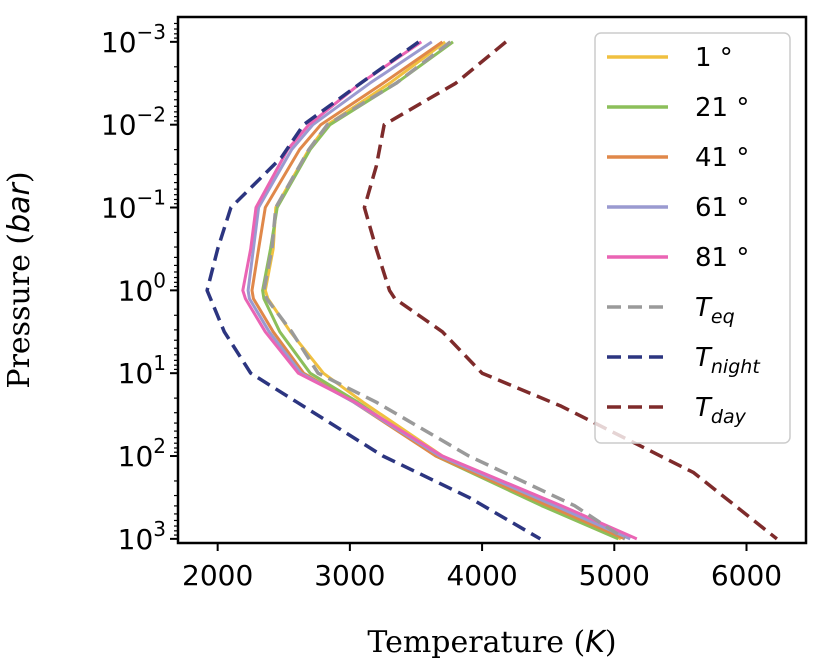 The height and width of the screenshot is (670, 824). Describe the element at coordinates (722, 258) in the screenshot. I see `legend-label-4: 81 °` at that location.